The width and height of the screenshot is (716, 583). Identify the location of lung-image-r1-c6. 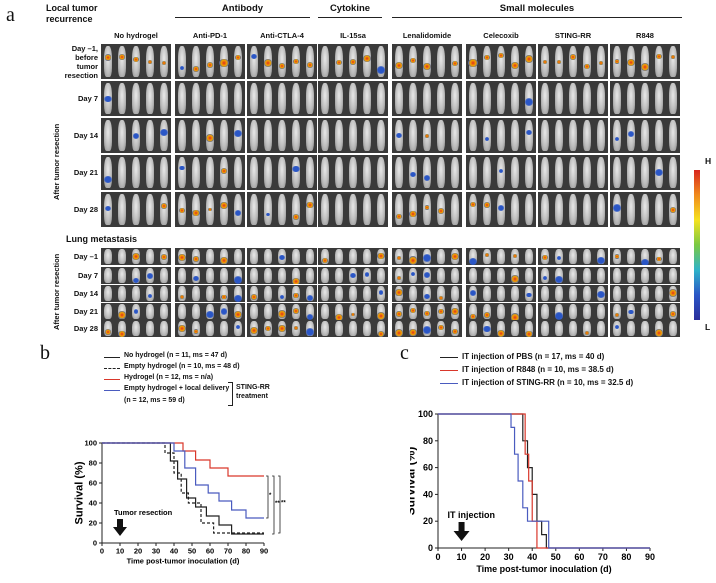
(573, 275).